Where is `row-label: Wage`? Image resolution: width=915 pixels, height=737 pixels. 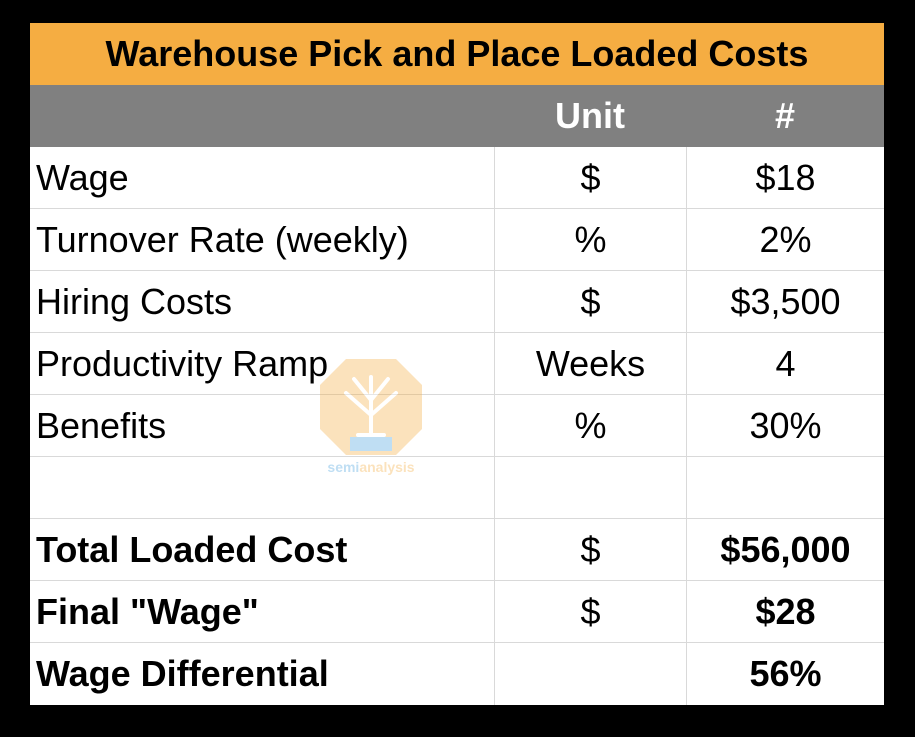
row-label: Wage is located at coordinates (82, 177).